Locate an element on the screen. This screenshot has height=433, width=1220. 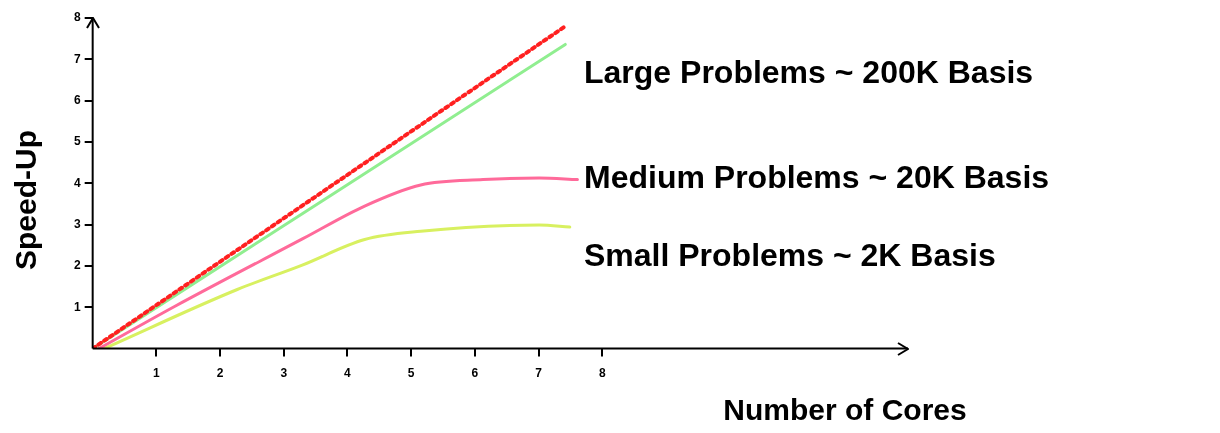
x-tick-label: 1 is located at coordinates (157, 373).